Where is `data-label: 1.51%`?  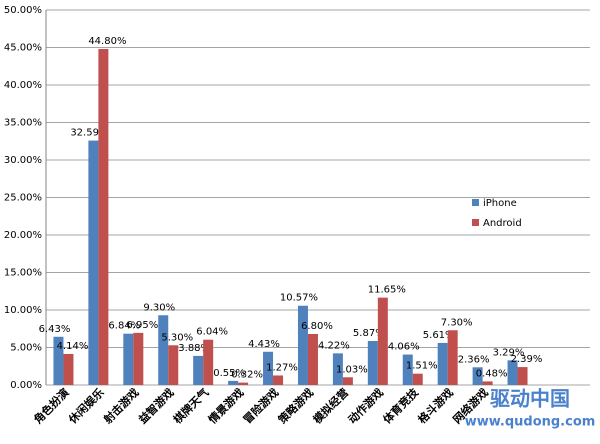
data-label: 1.51% is located at coordinates (422, 366).